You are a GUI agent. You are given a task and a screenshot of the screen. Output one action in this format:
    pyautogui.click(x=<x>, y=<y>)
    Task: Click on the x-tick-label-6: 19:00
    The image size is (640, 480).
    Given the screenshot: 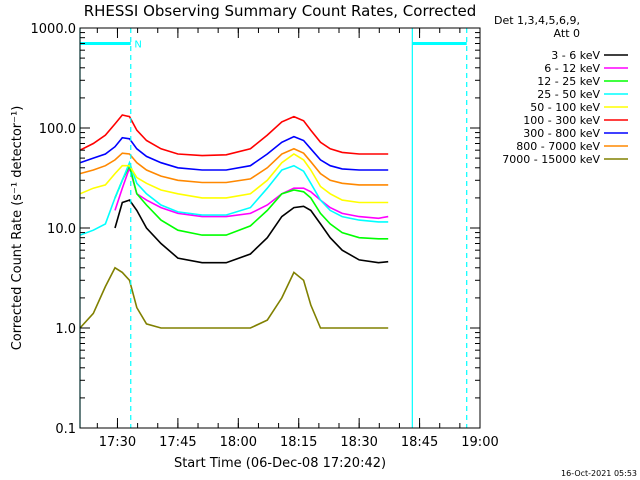 What is the action you would take?
    pyautogui.click(x=479, y=442)
    